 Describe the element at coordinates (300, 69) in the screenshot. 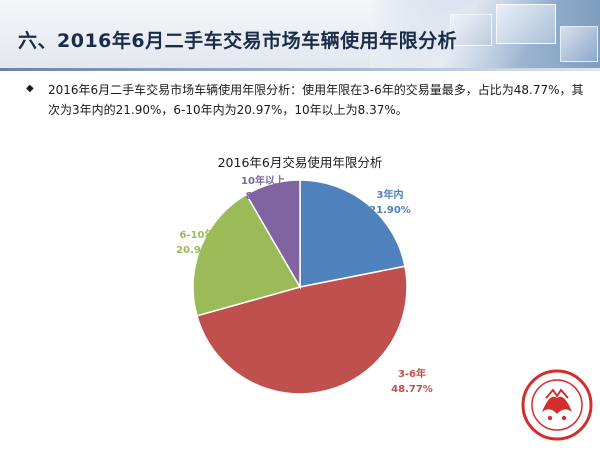

I see `title-underline` at that location.